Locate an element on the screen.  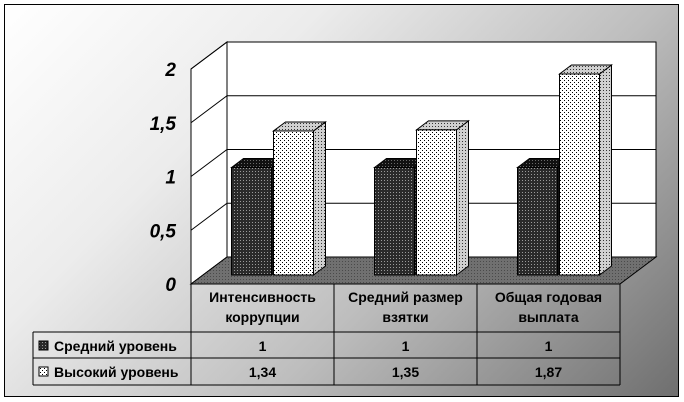
y-tick-label: 1,5 is located at coordinates (163, 124).